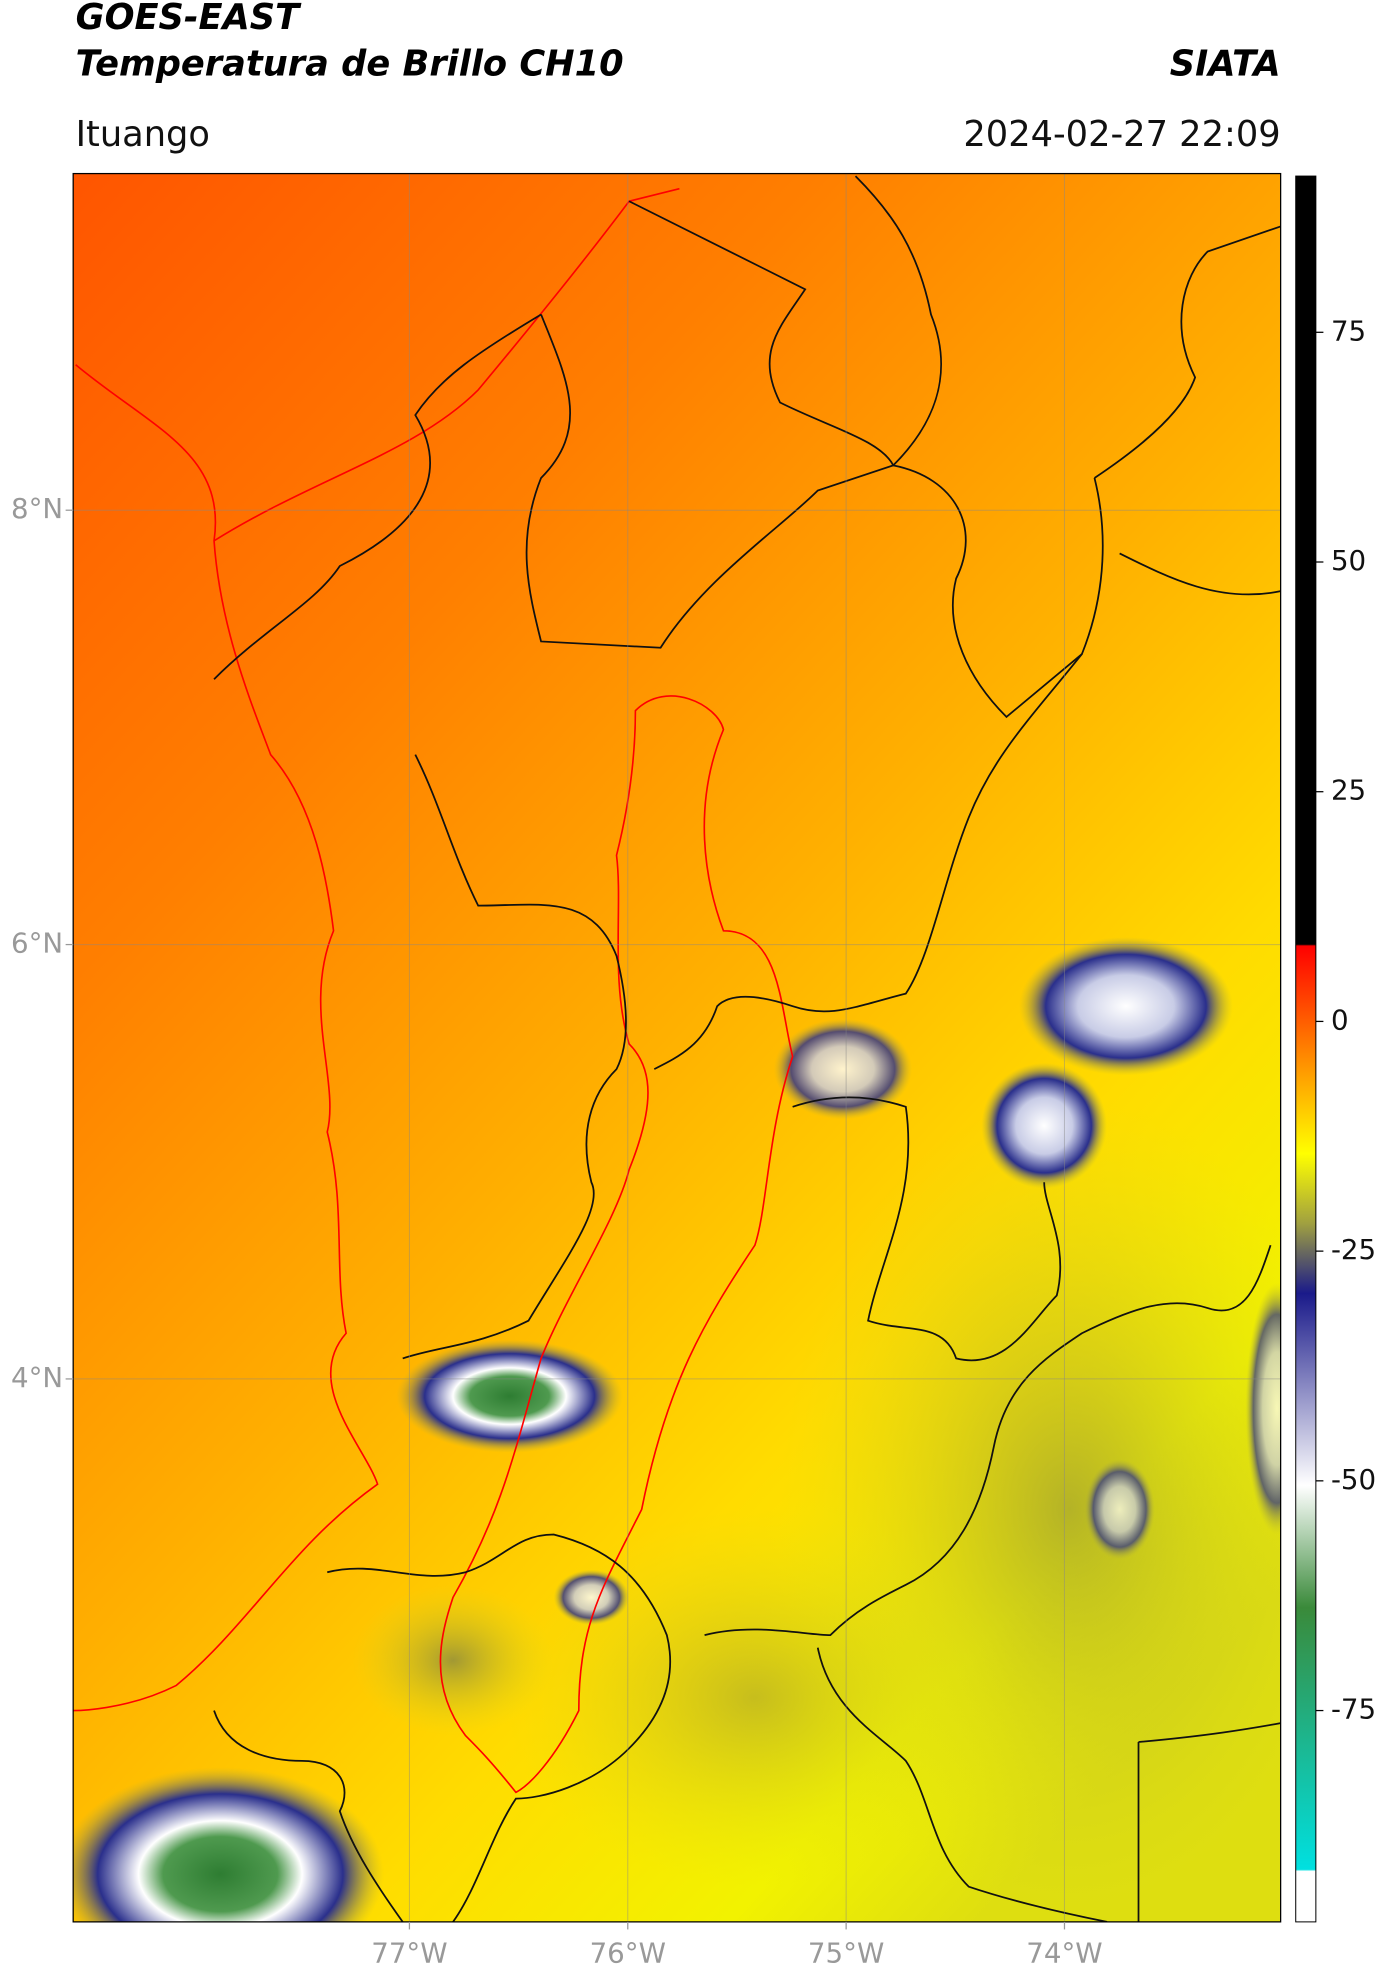  What do you see at coordinates (1353, 1249) in the screenshot?
I see `colorbar-label: -25` at bounding box center [1353, 1249].